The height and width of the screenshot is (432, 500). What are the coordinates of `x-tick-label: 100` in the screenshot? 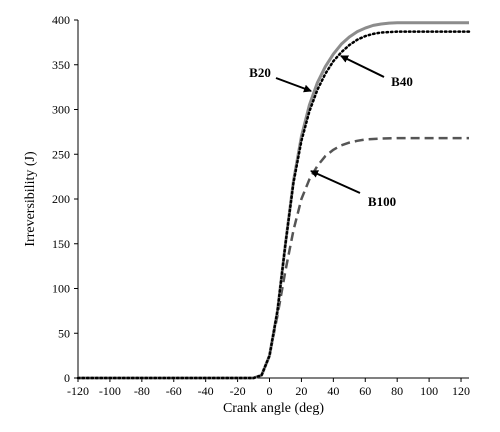 It's located at (429, 391).